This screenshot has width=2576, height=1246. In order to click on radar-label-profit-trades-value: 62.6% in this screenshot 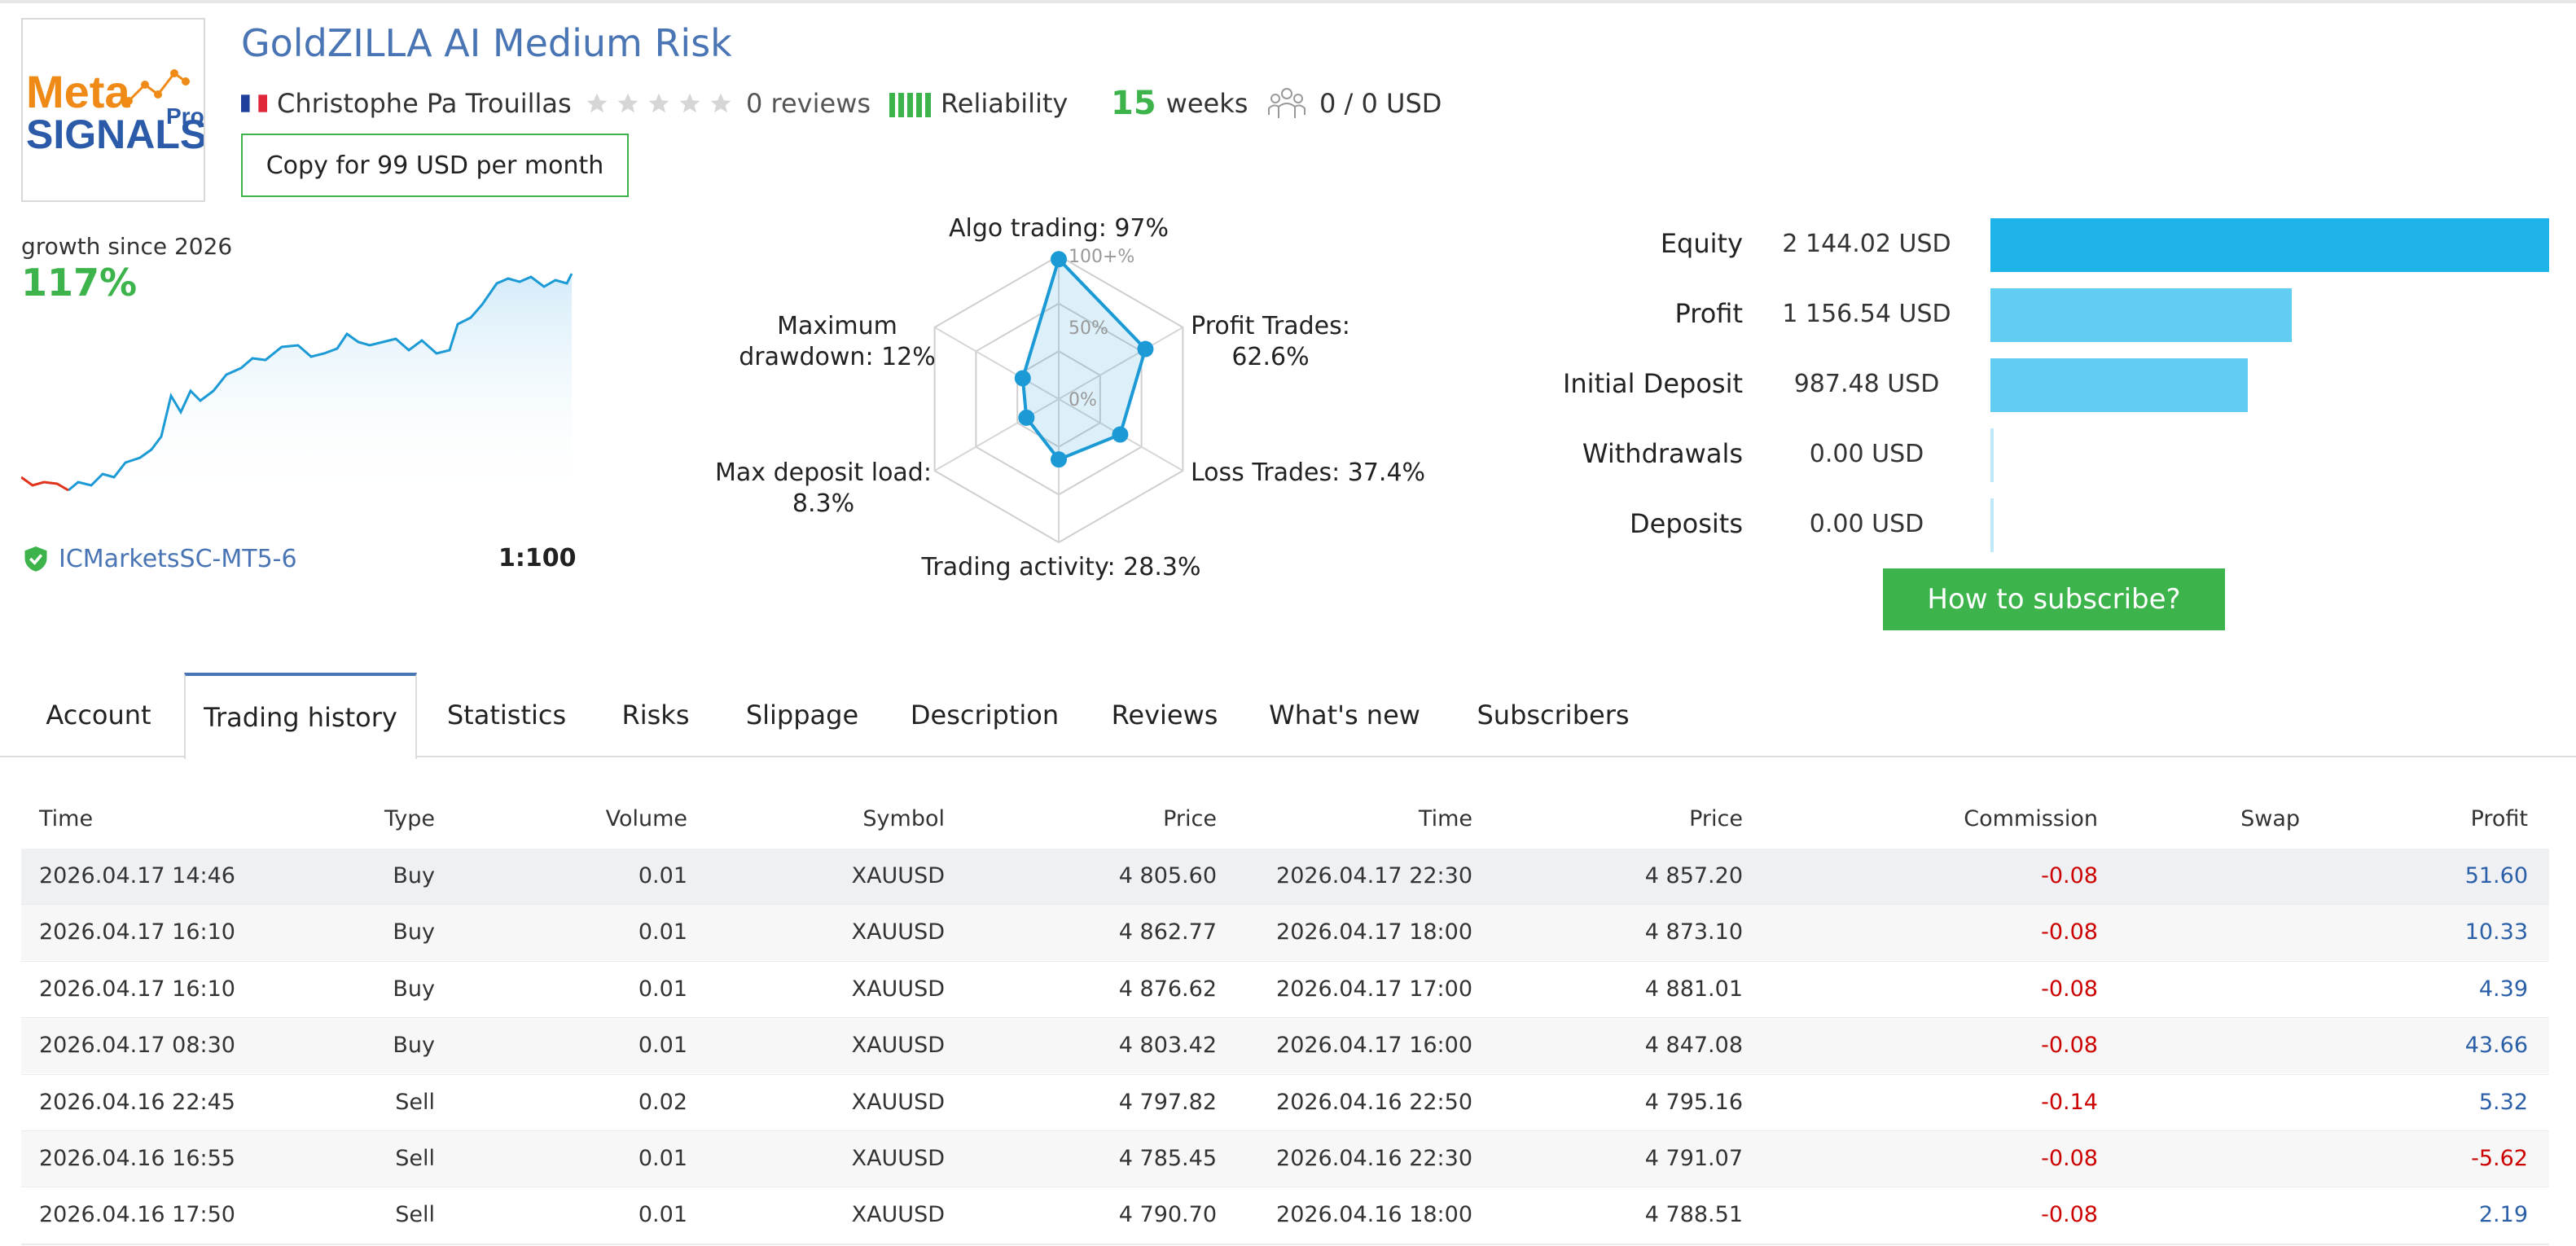, I will do `click(1270, 357)`.